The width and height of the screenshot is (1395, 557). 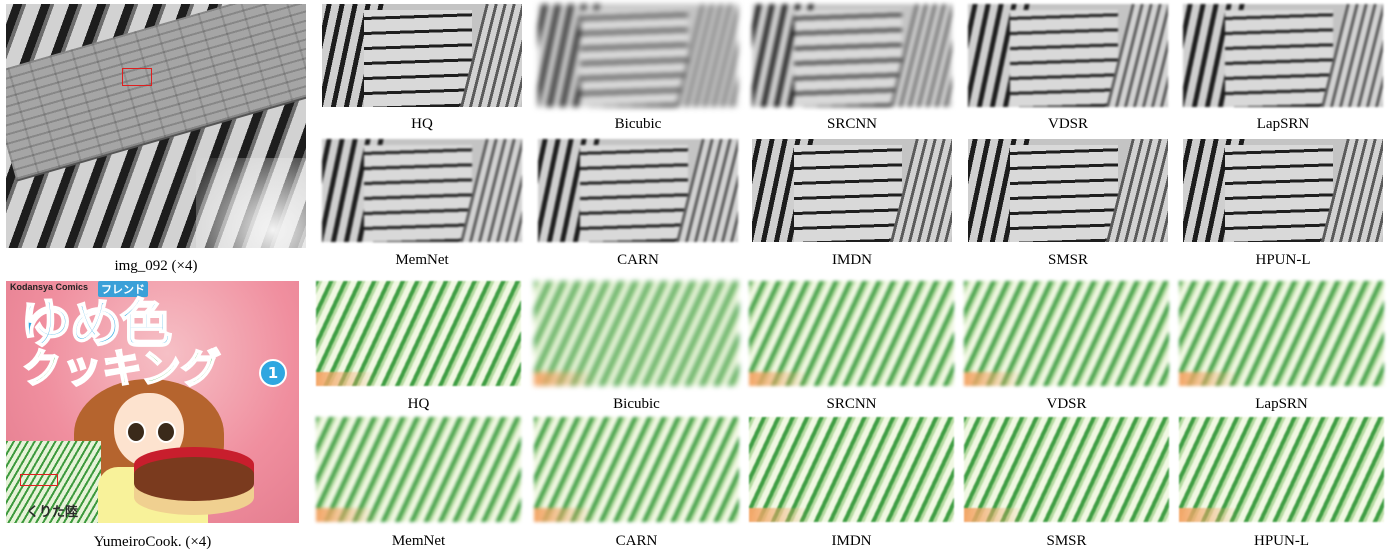 I want to click on crop-manga-memnet, so click(x=418, y=469).